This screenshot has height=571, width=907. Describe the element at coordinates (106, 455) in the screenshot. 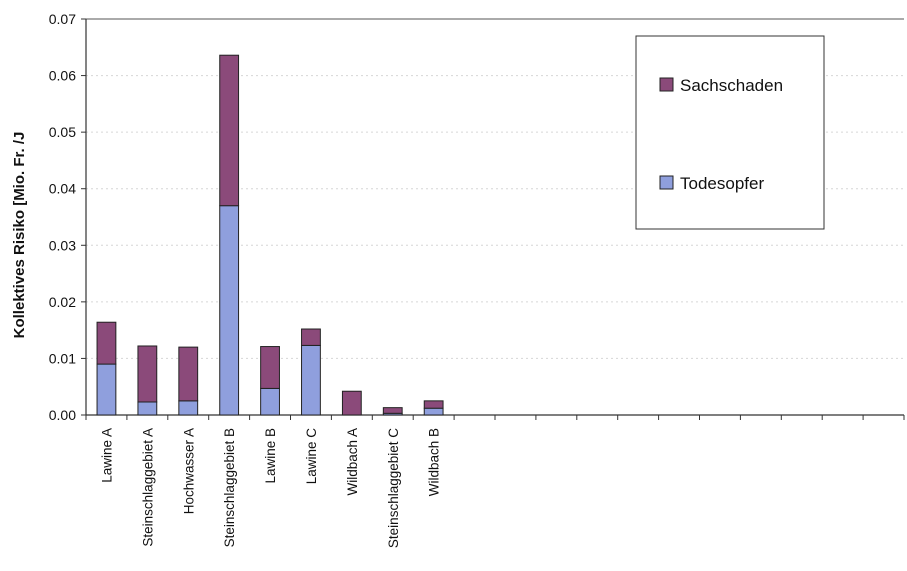

I see `category-label: Lawine A` at that location.